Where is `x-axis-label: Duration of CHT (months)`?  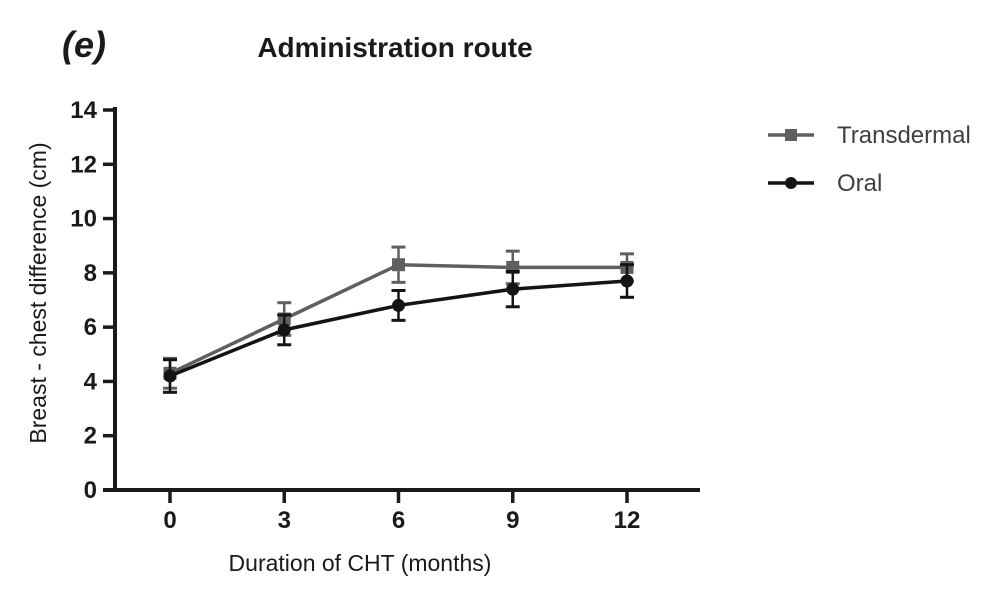
x-axis-label: Duration of CHT (months) is located at coordinates (360, 563).